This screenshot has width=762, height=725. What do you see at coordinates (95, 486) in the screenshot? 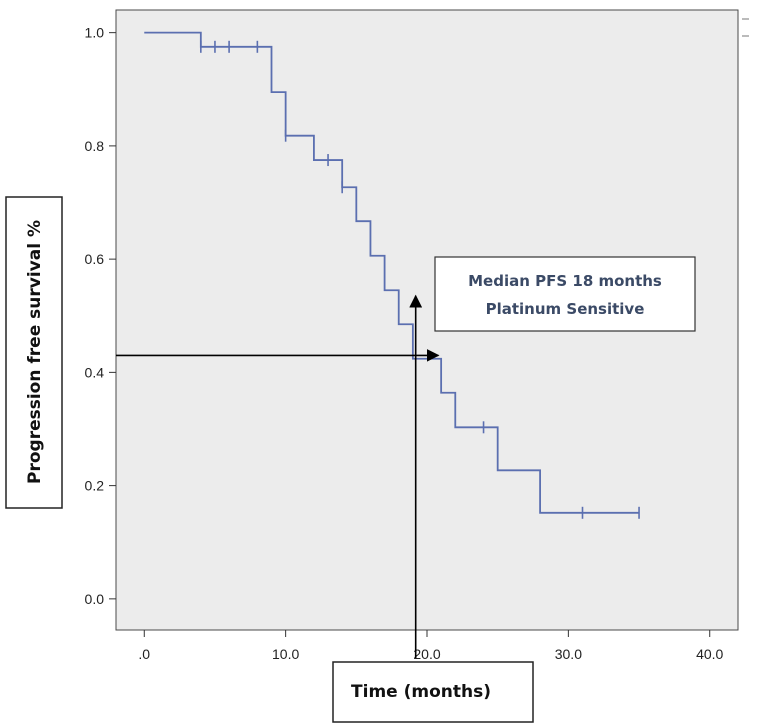
I see `y-tick-label: 0.2` at bounding box center [95, 486].